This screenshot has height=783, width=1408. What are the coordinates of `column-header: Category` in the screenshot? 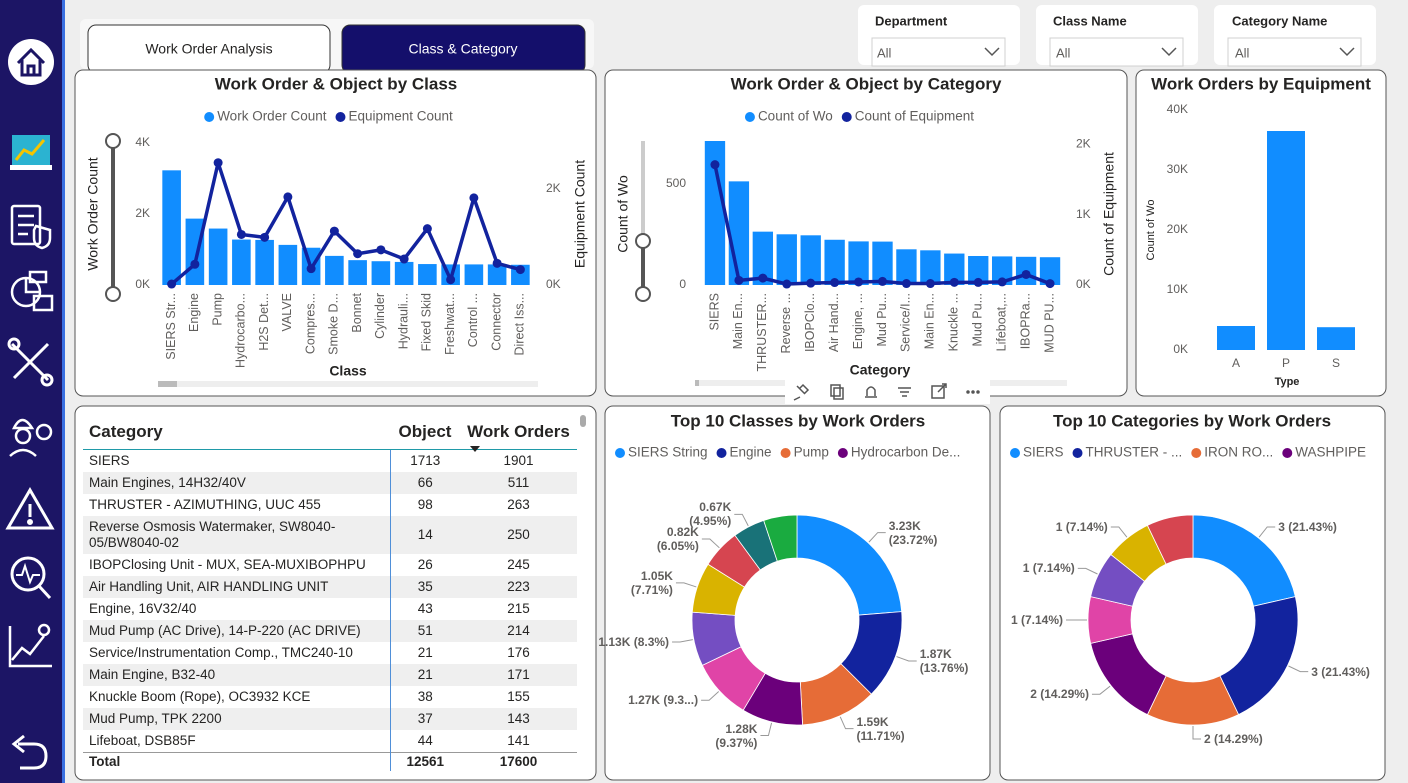 It's located at (236, 432).